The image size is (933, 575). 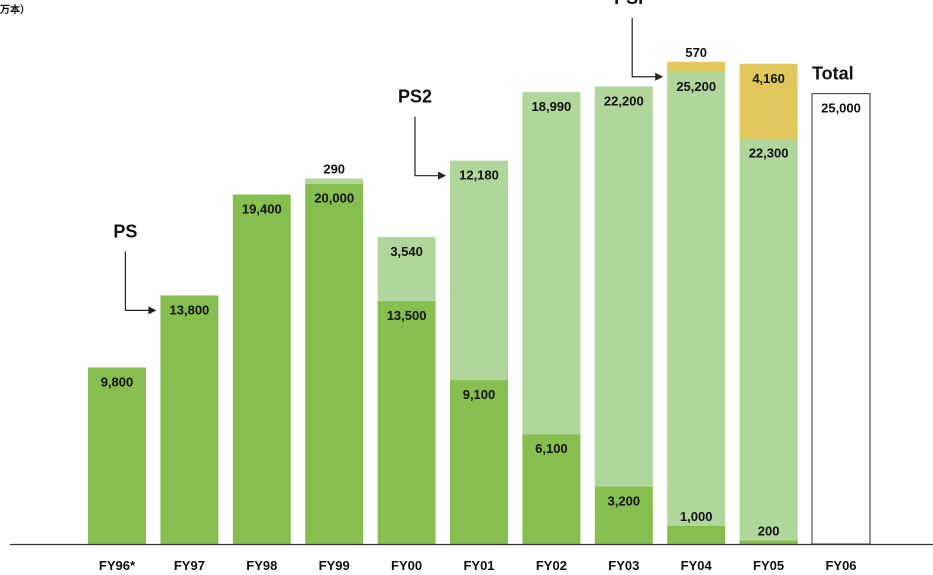 I want to click on bar-ps-fy04, so click(x=696, y=534).